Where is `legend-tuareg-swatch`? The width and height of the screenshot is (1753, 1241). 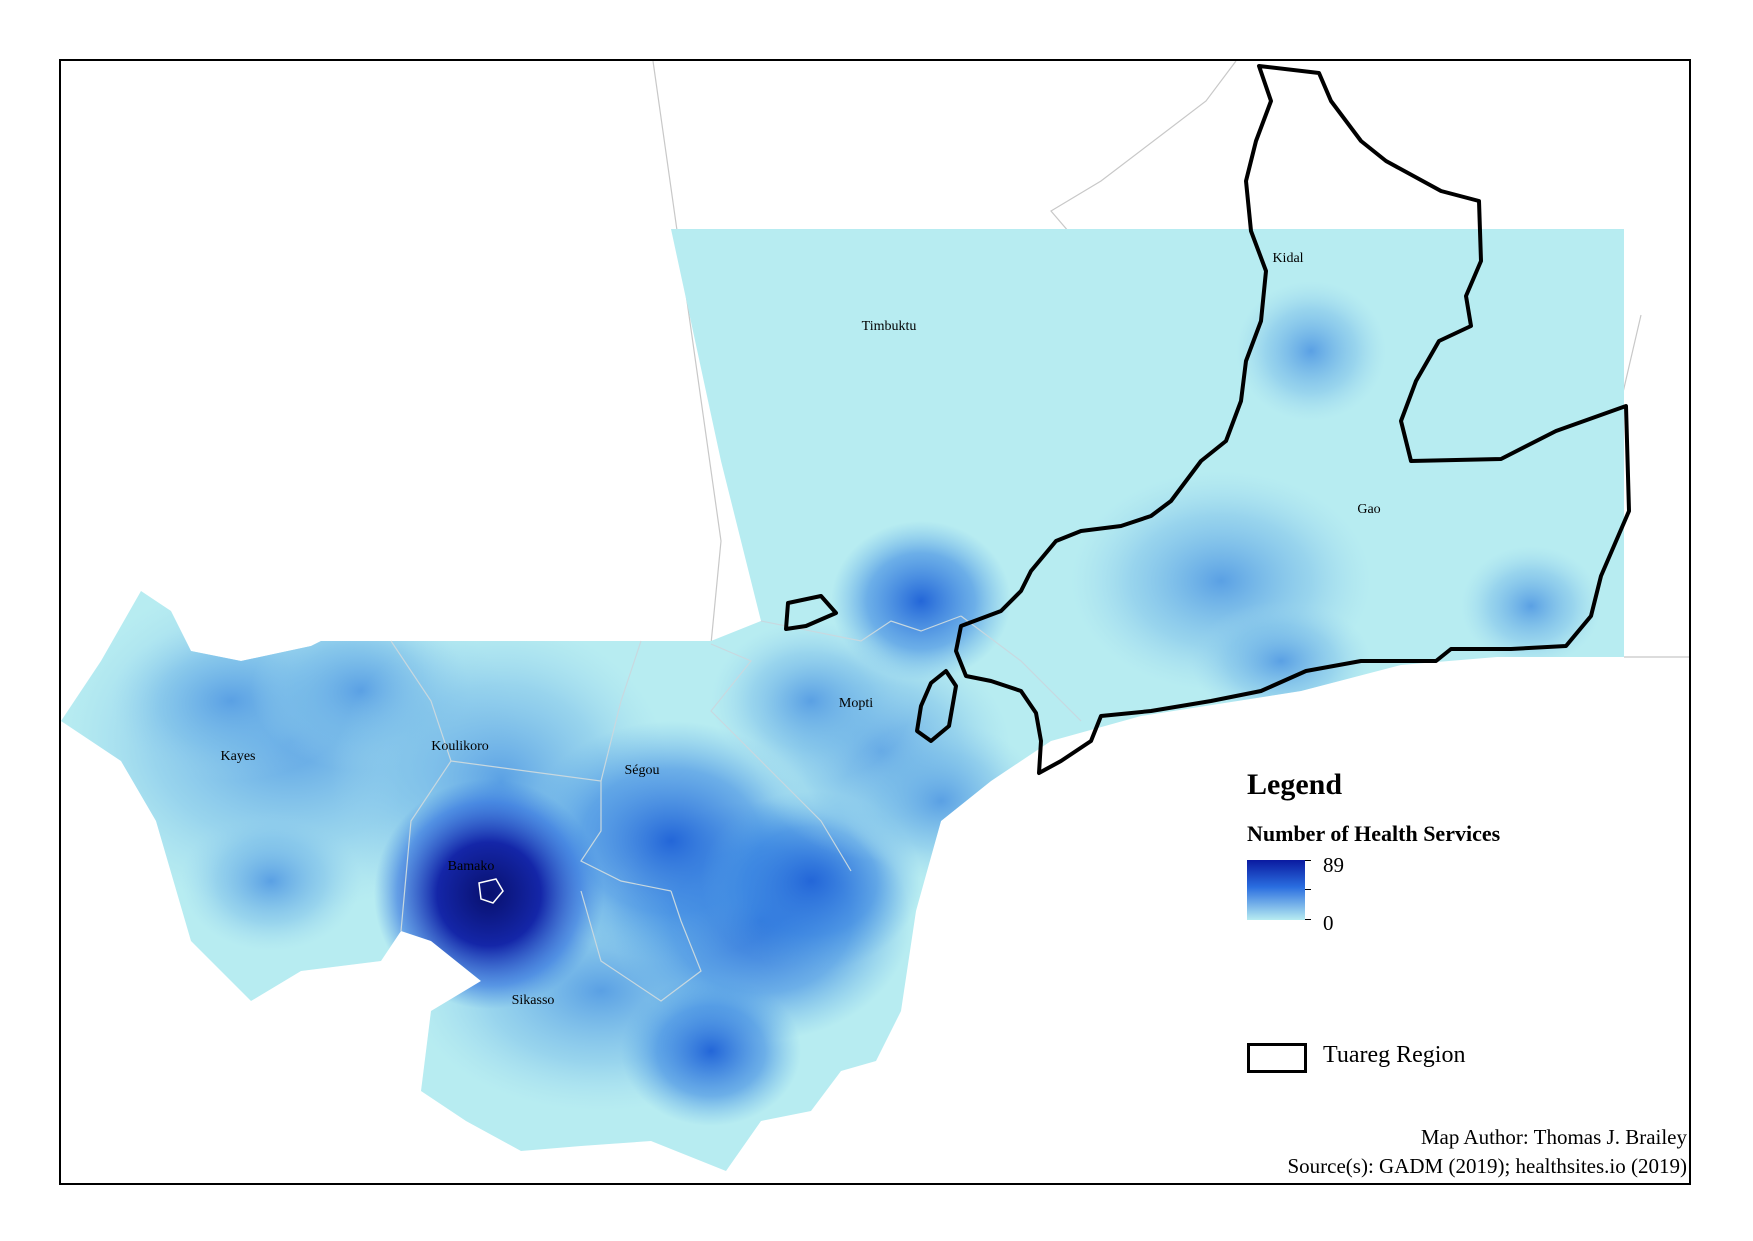 legend-tuareg-swatch is located at coordinates (1277, 1058).